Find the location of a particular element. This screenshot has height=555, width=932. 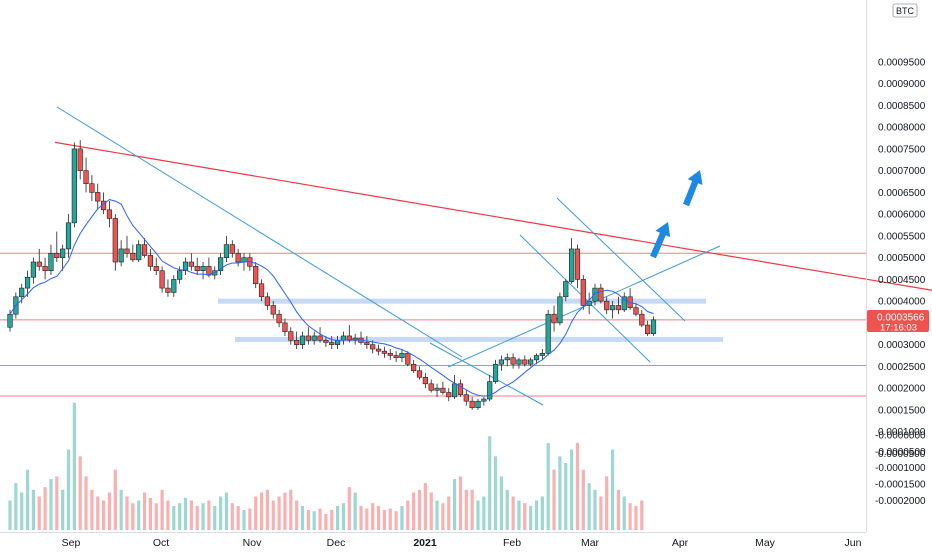

volume-tick-label: -0.0001500 is located at coordinates (900, 485).